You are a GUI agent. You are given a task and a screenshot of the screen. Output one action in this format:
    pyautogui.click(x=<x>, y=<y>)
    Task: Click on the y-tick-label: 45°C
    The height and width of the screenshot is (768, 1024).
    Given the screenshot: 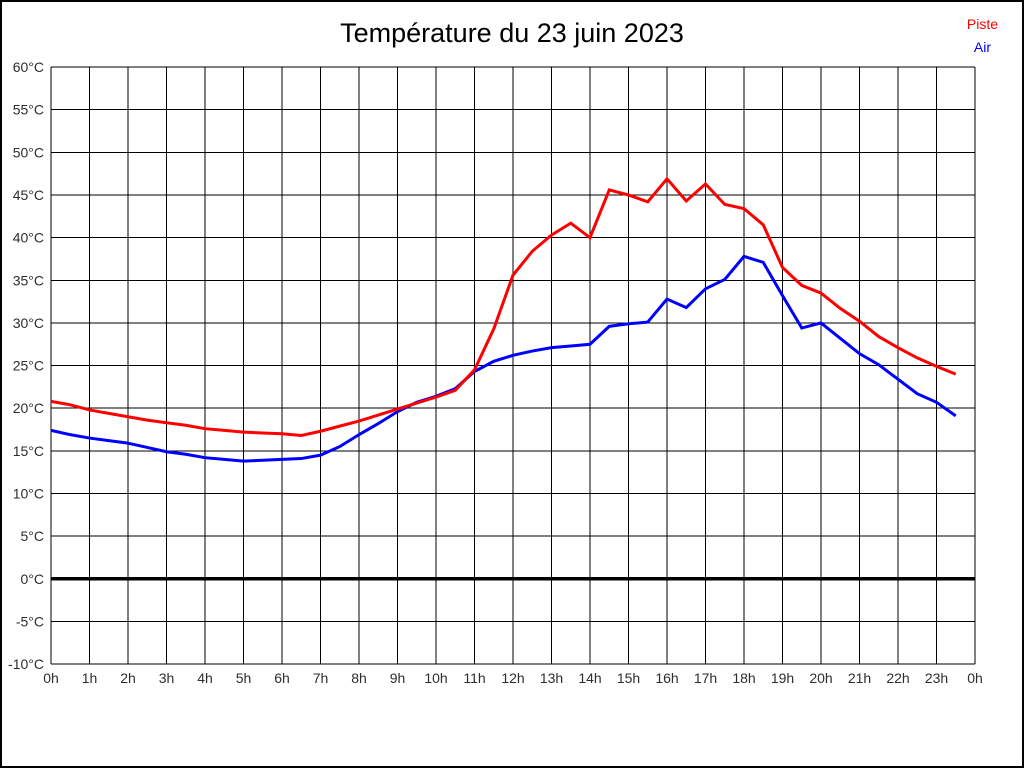 What is the action you would take?
    pyautogui.click(x=28, y=195)
    